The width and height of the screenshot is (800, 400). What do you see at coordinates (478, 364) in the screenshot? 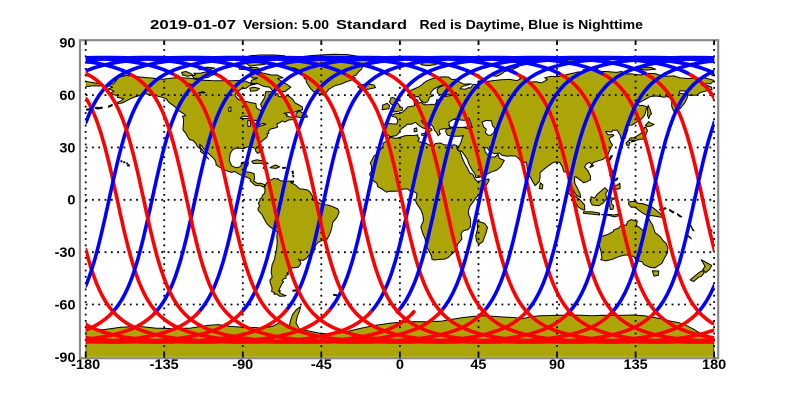
I see `svg-text: 45` at bounding box center [478, 364].